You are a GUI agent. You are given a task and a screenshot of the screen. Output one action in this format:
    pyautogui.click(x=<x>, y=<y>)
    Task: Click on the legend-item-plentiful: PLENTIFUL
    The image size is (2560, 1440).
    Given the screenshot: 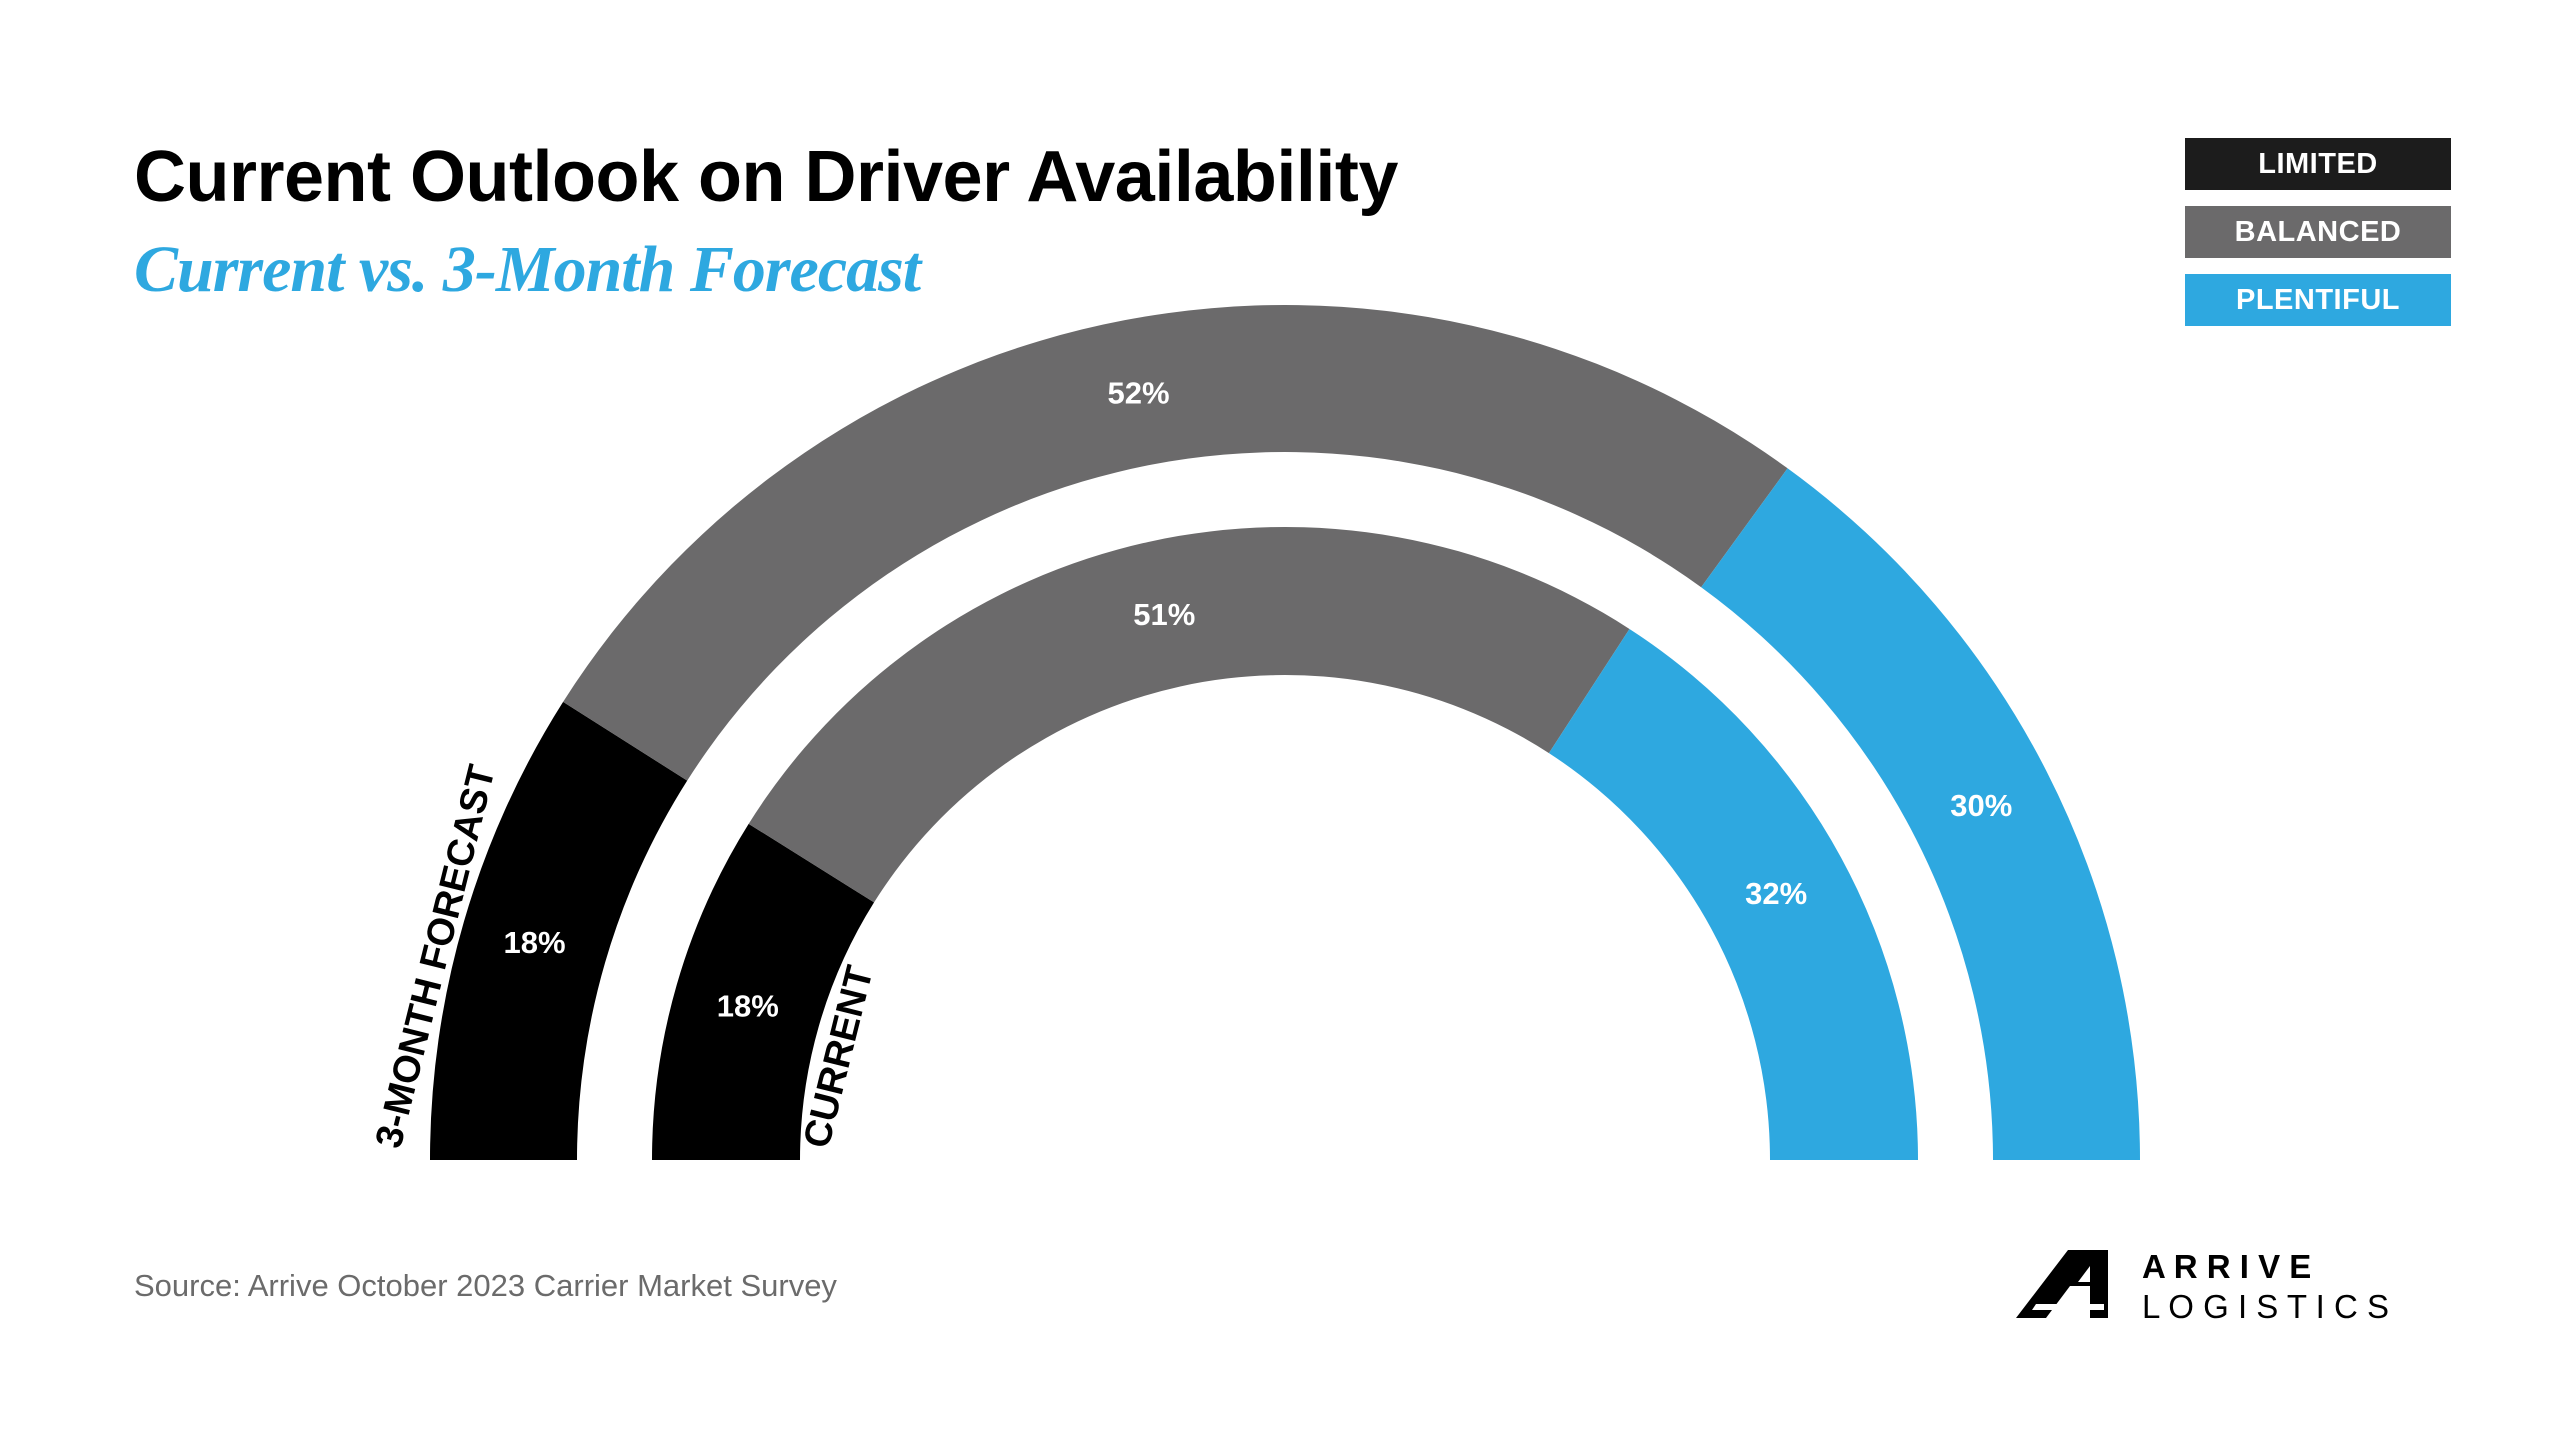 What is the action you would take?
    pyautogui.click(x=2318, y=300)
    